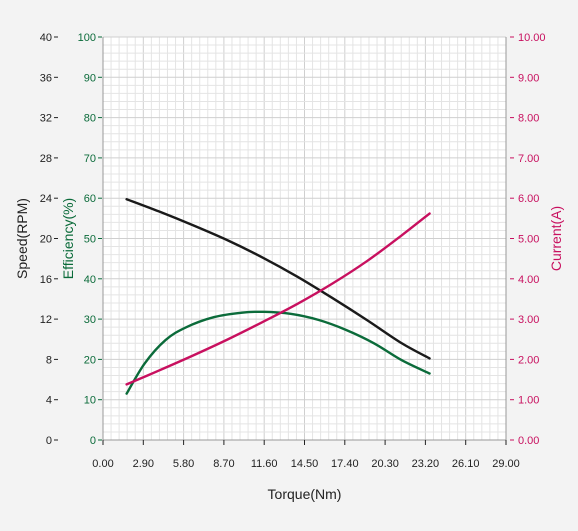  What do you see at coordinates (90, 159) in the screenshot?
I see `y-tick-label-efficiency: 70` at bounding box center [90, 159].